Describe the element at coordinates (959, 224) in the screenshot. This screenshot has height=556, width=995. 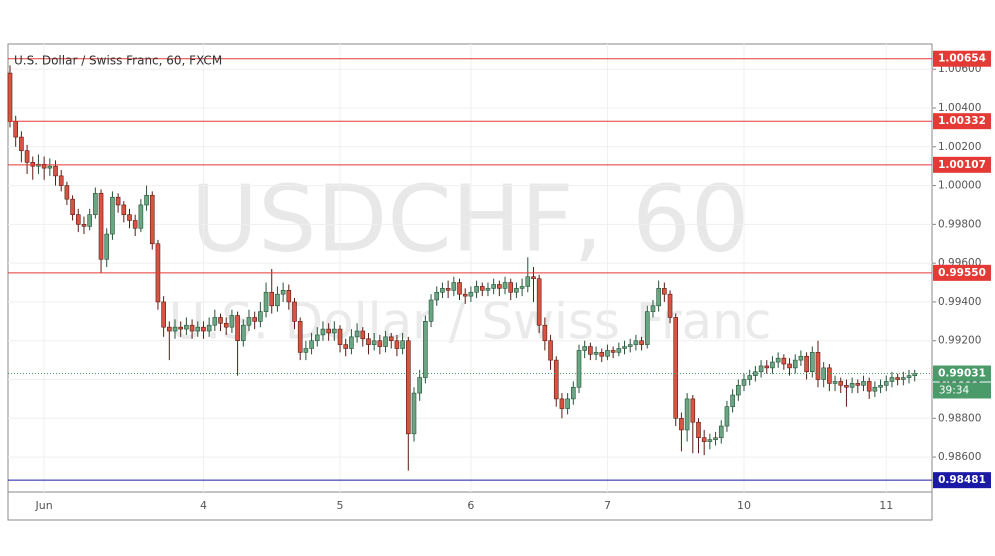
I see `y-tick-label: 0.99800` at that location.